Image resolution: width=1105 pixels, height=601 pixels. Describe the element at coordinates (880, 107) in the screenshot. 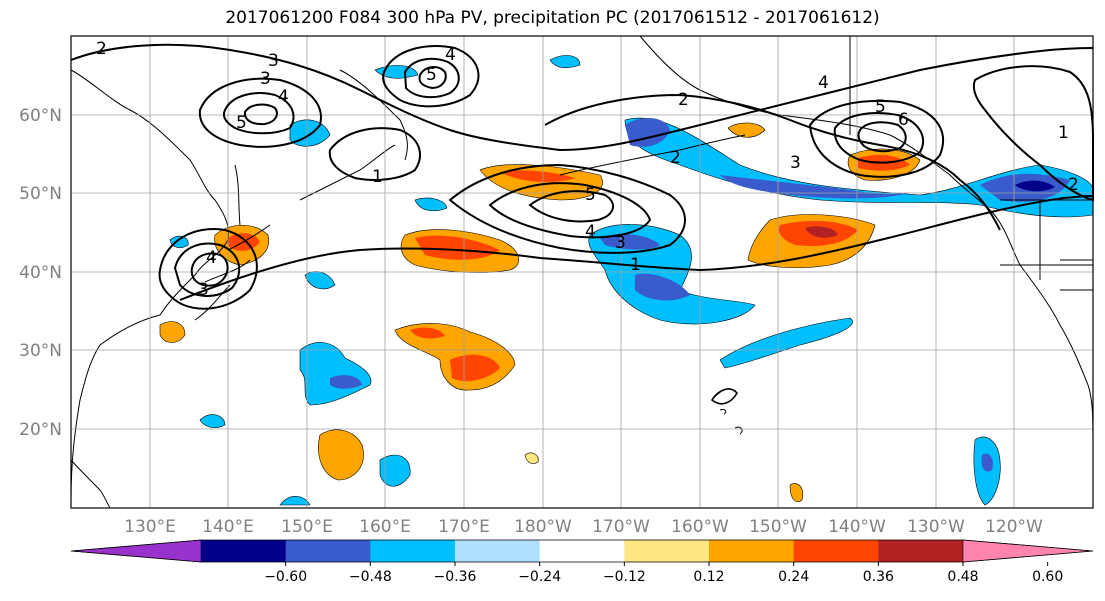

I see `pv-label-5-alaska: 5` at that location.